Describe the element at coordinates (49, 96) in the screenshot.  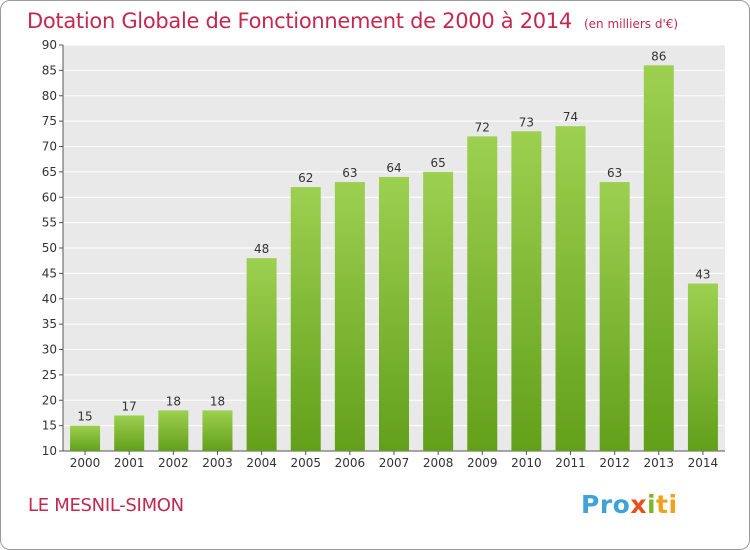
I see `y-tick-label: 80` at that location.